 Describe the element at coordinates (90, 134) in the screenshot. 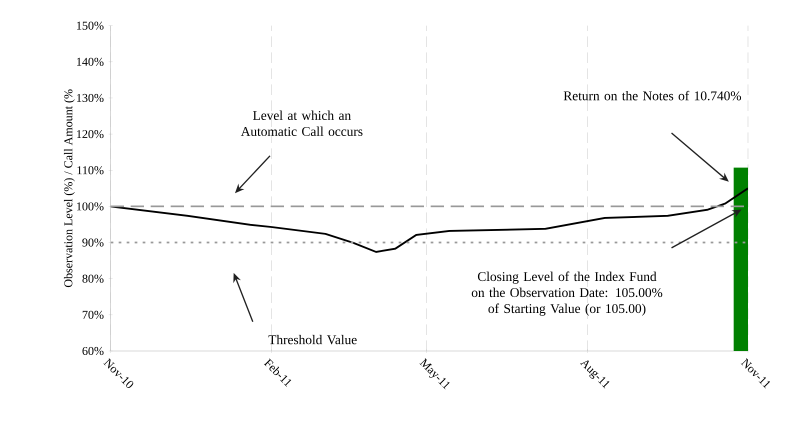

I see `y-tick-label: 120%` at that location.